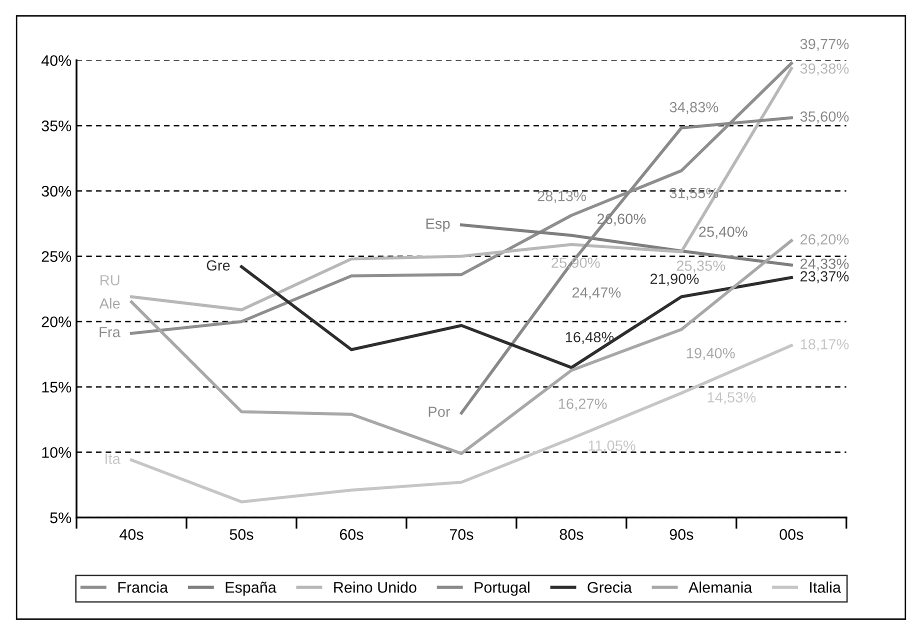 The image size is (922, 635). I want to click on data-label: 35,60%, so click(824, 117).